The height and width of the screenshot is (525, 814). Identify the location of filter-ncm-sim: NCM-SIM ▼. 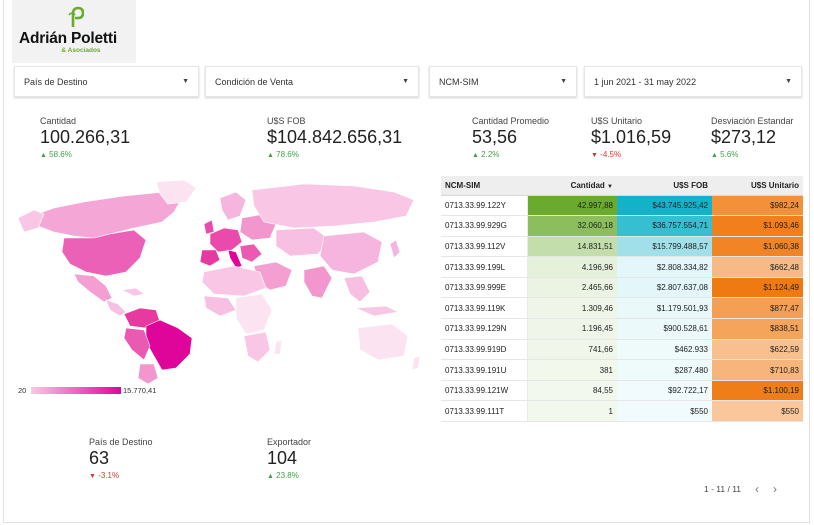
(503, 81).